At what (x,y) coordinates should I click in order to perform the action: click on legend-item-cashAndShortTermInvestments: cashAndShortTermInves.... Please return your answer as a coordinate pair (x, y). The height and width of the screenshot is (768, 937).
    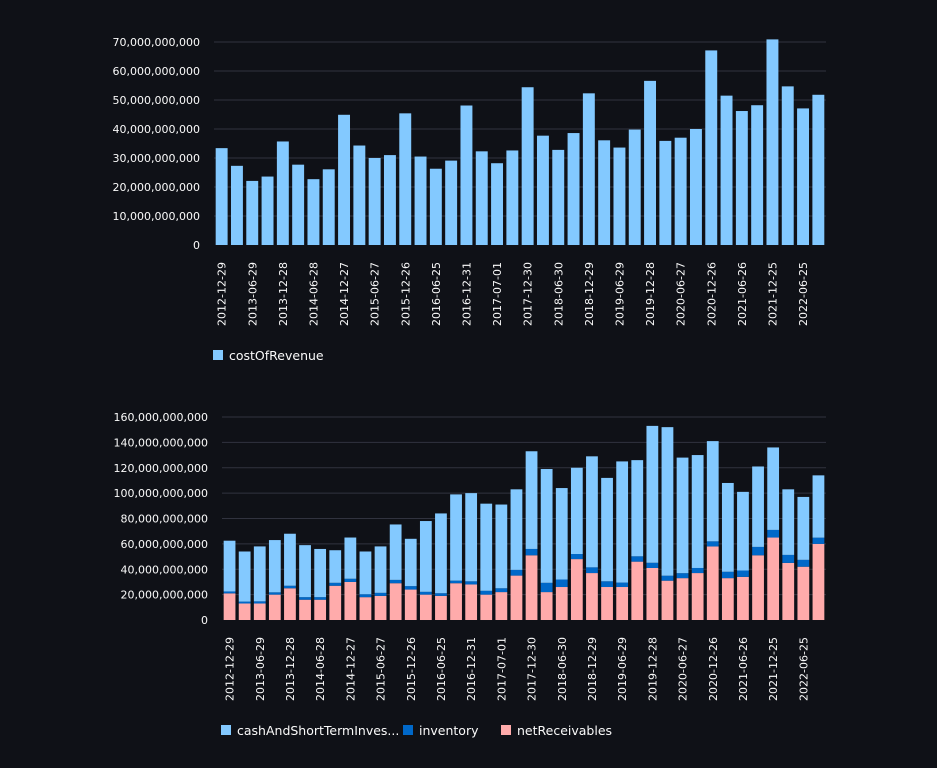
    Looking at the image, I should click on (310, 730).